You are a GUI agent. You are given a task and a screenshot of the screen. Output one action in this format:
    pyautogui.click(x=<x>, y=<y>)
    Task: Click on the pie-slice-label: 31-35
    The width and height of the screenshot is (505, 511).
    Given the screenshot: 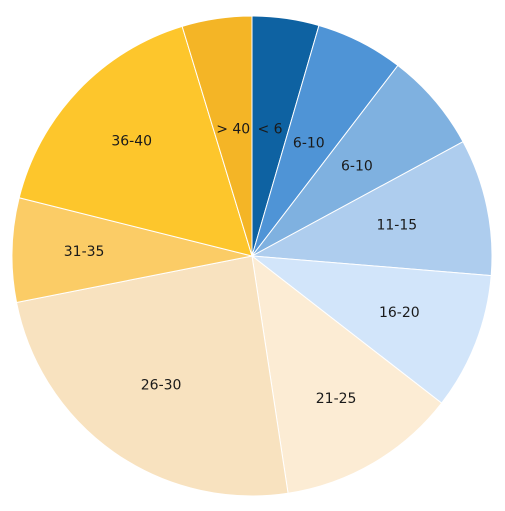 What is the action you would take?
    pyautogui.click(x=84, y=252)
    